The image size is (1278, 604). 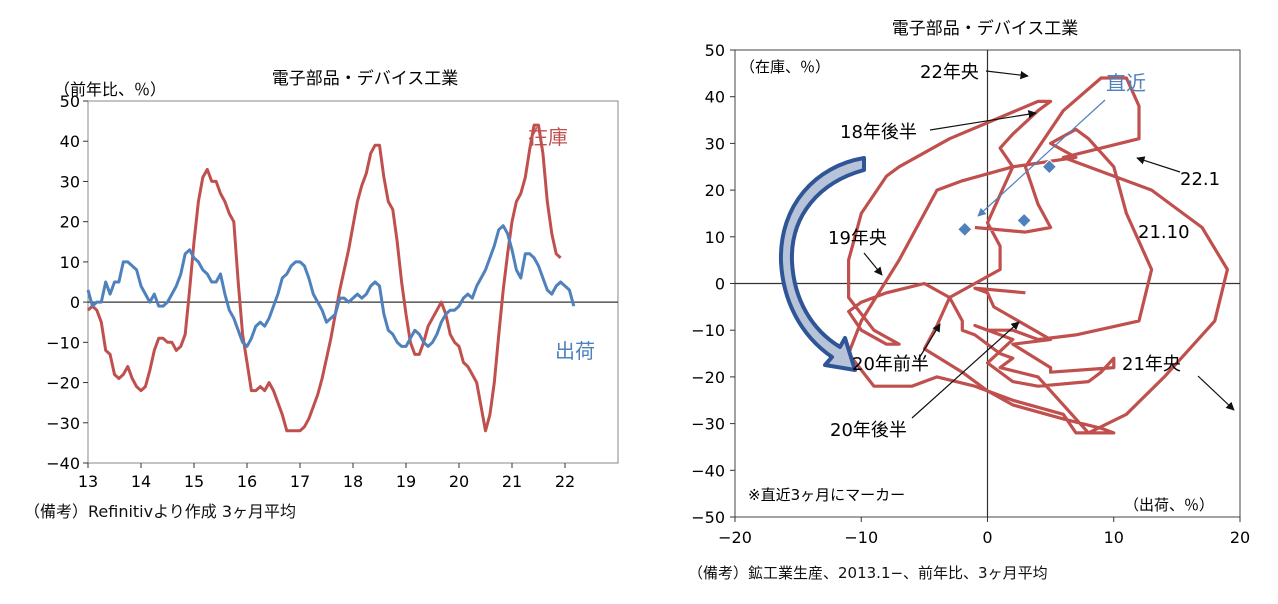 I want to click on chart1-ytick-label: 20, so click(x=70, y=222).